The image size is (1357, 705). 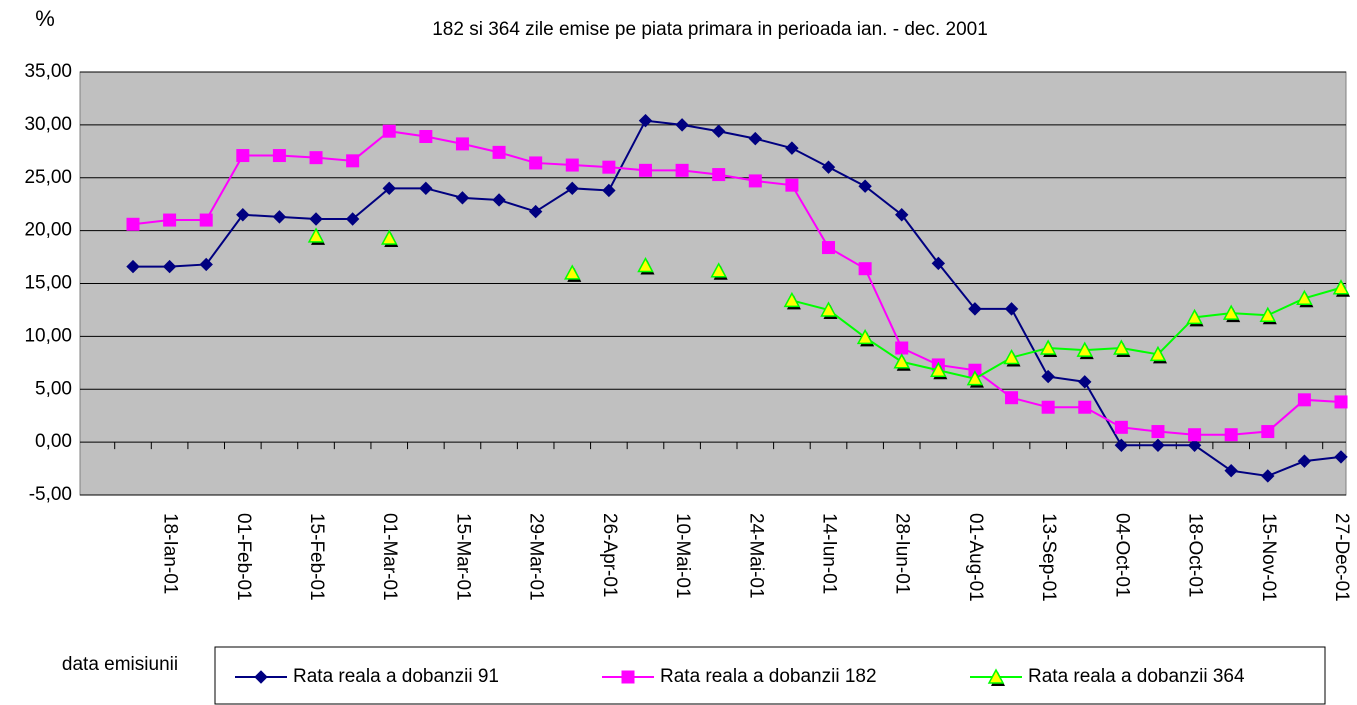 I want to click on x-tick-label: 18-Ian-01, so click(x=170, y=553).